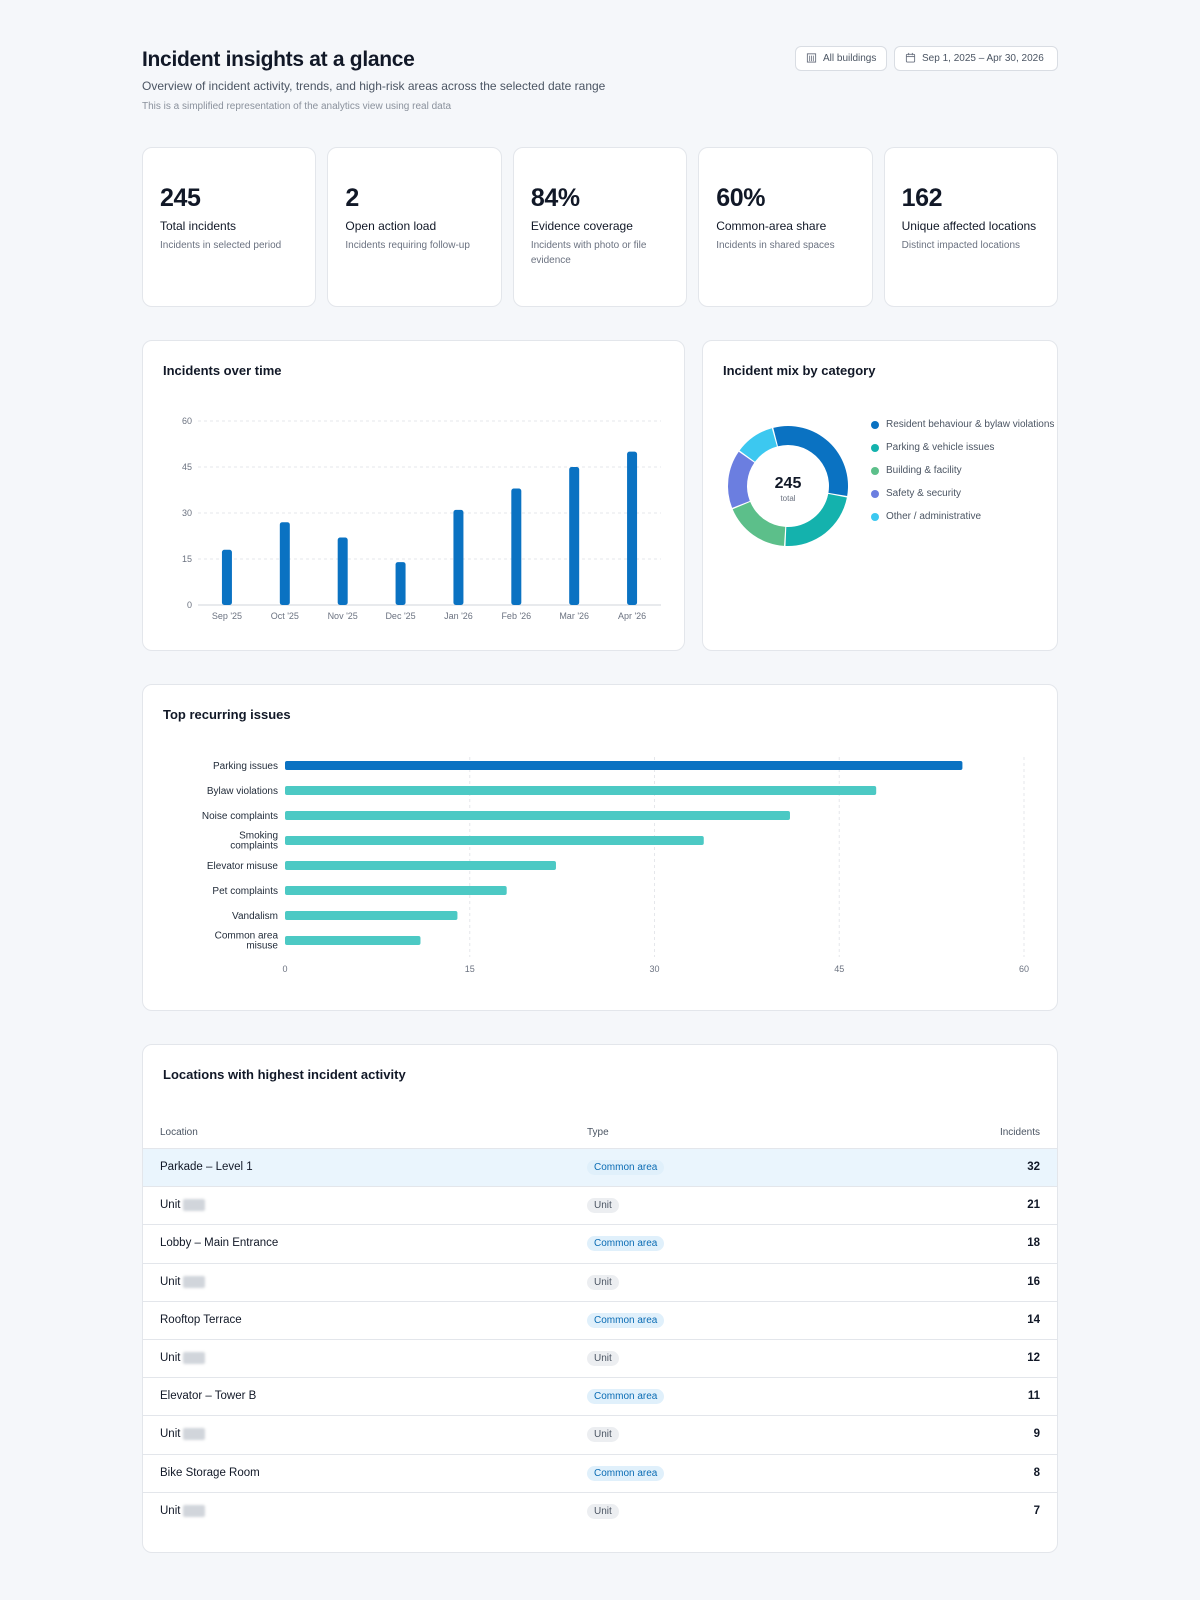 The image size is (1200, 1600). I want to click on building-icon, so click(811, 59).